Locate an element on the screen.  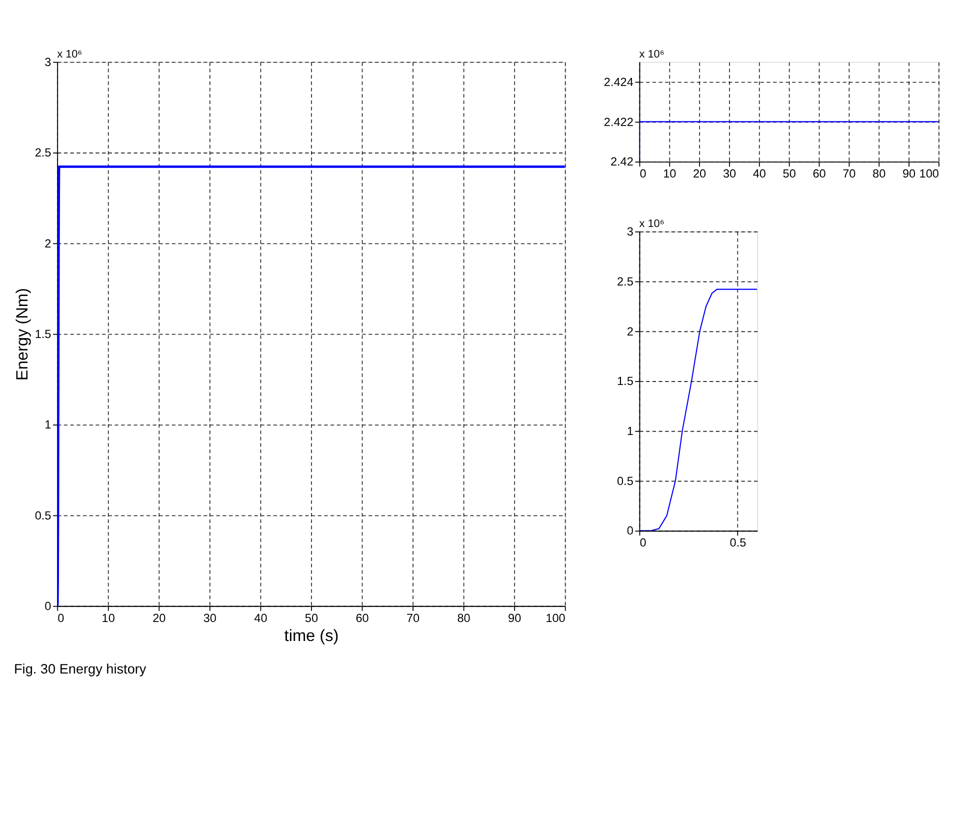
y-tick-label: 2.422 is located at coordinates (619, 122).